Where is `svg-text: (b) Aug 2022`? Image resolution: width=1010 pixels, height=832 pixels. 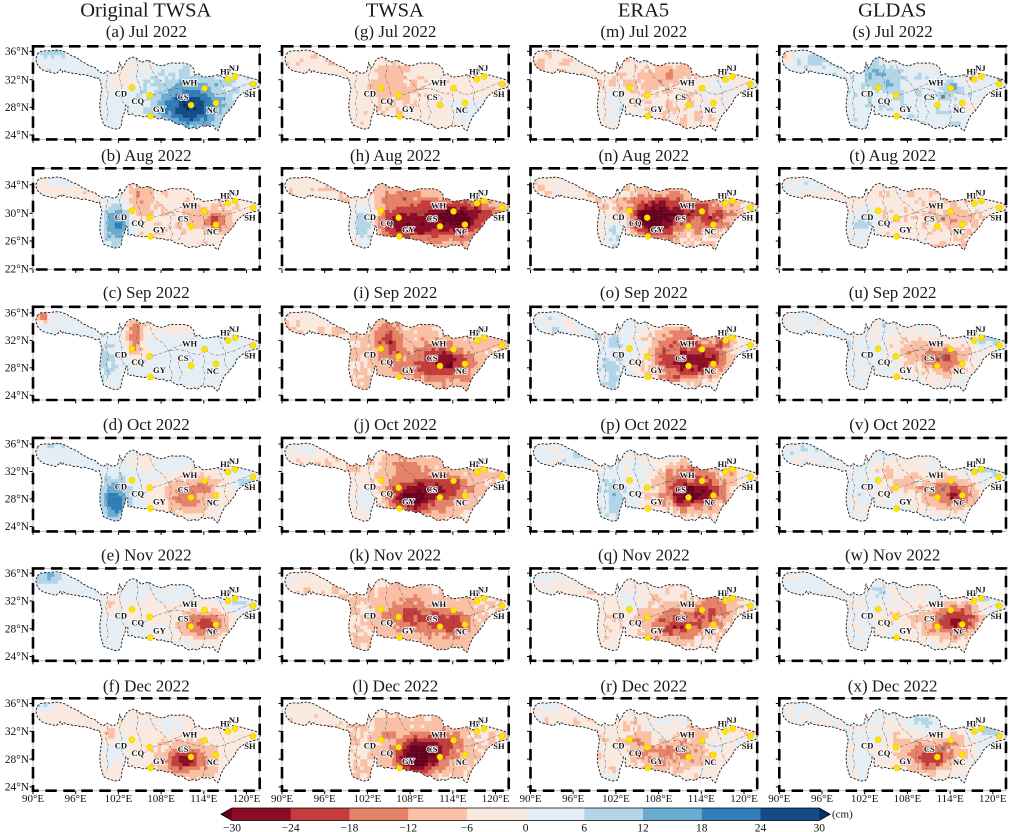 svg-text: (b) Aug 2022 is located at coordinates (146, 155).